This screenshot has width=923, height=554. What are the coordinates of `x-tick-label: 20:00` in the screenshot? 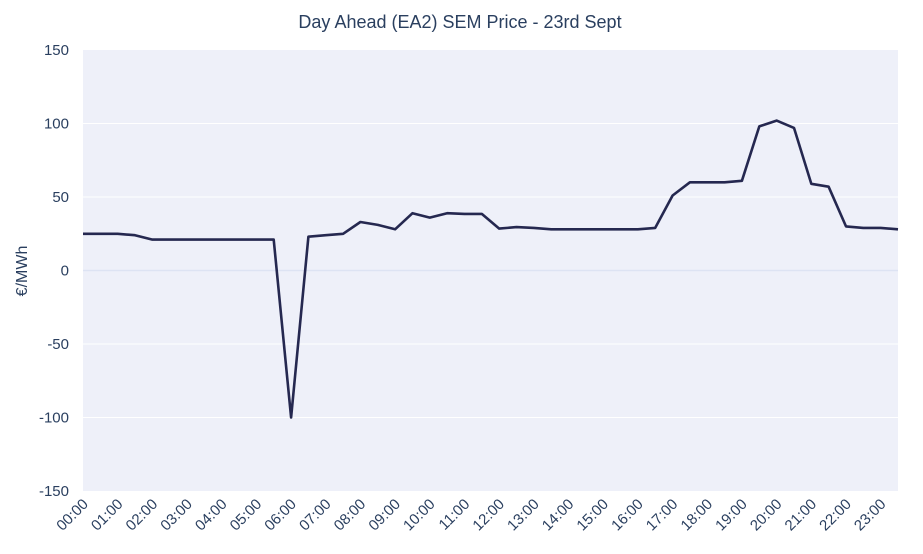 It's located at (766, 515).